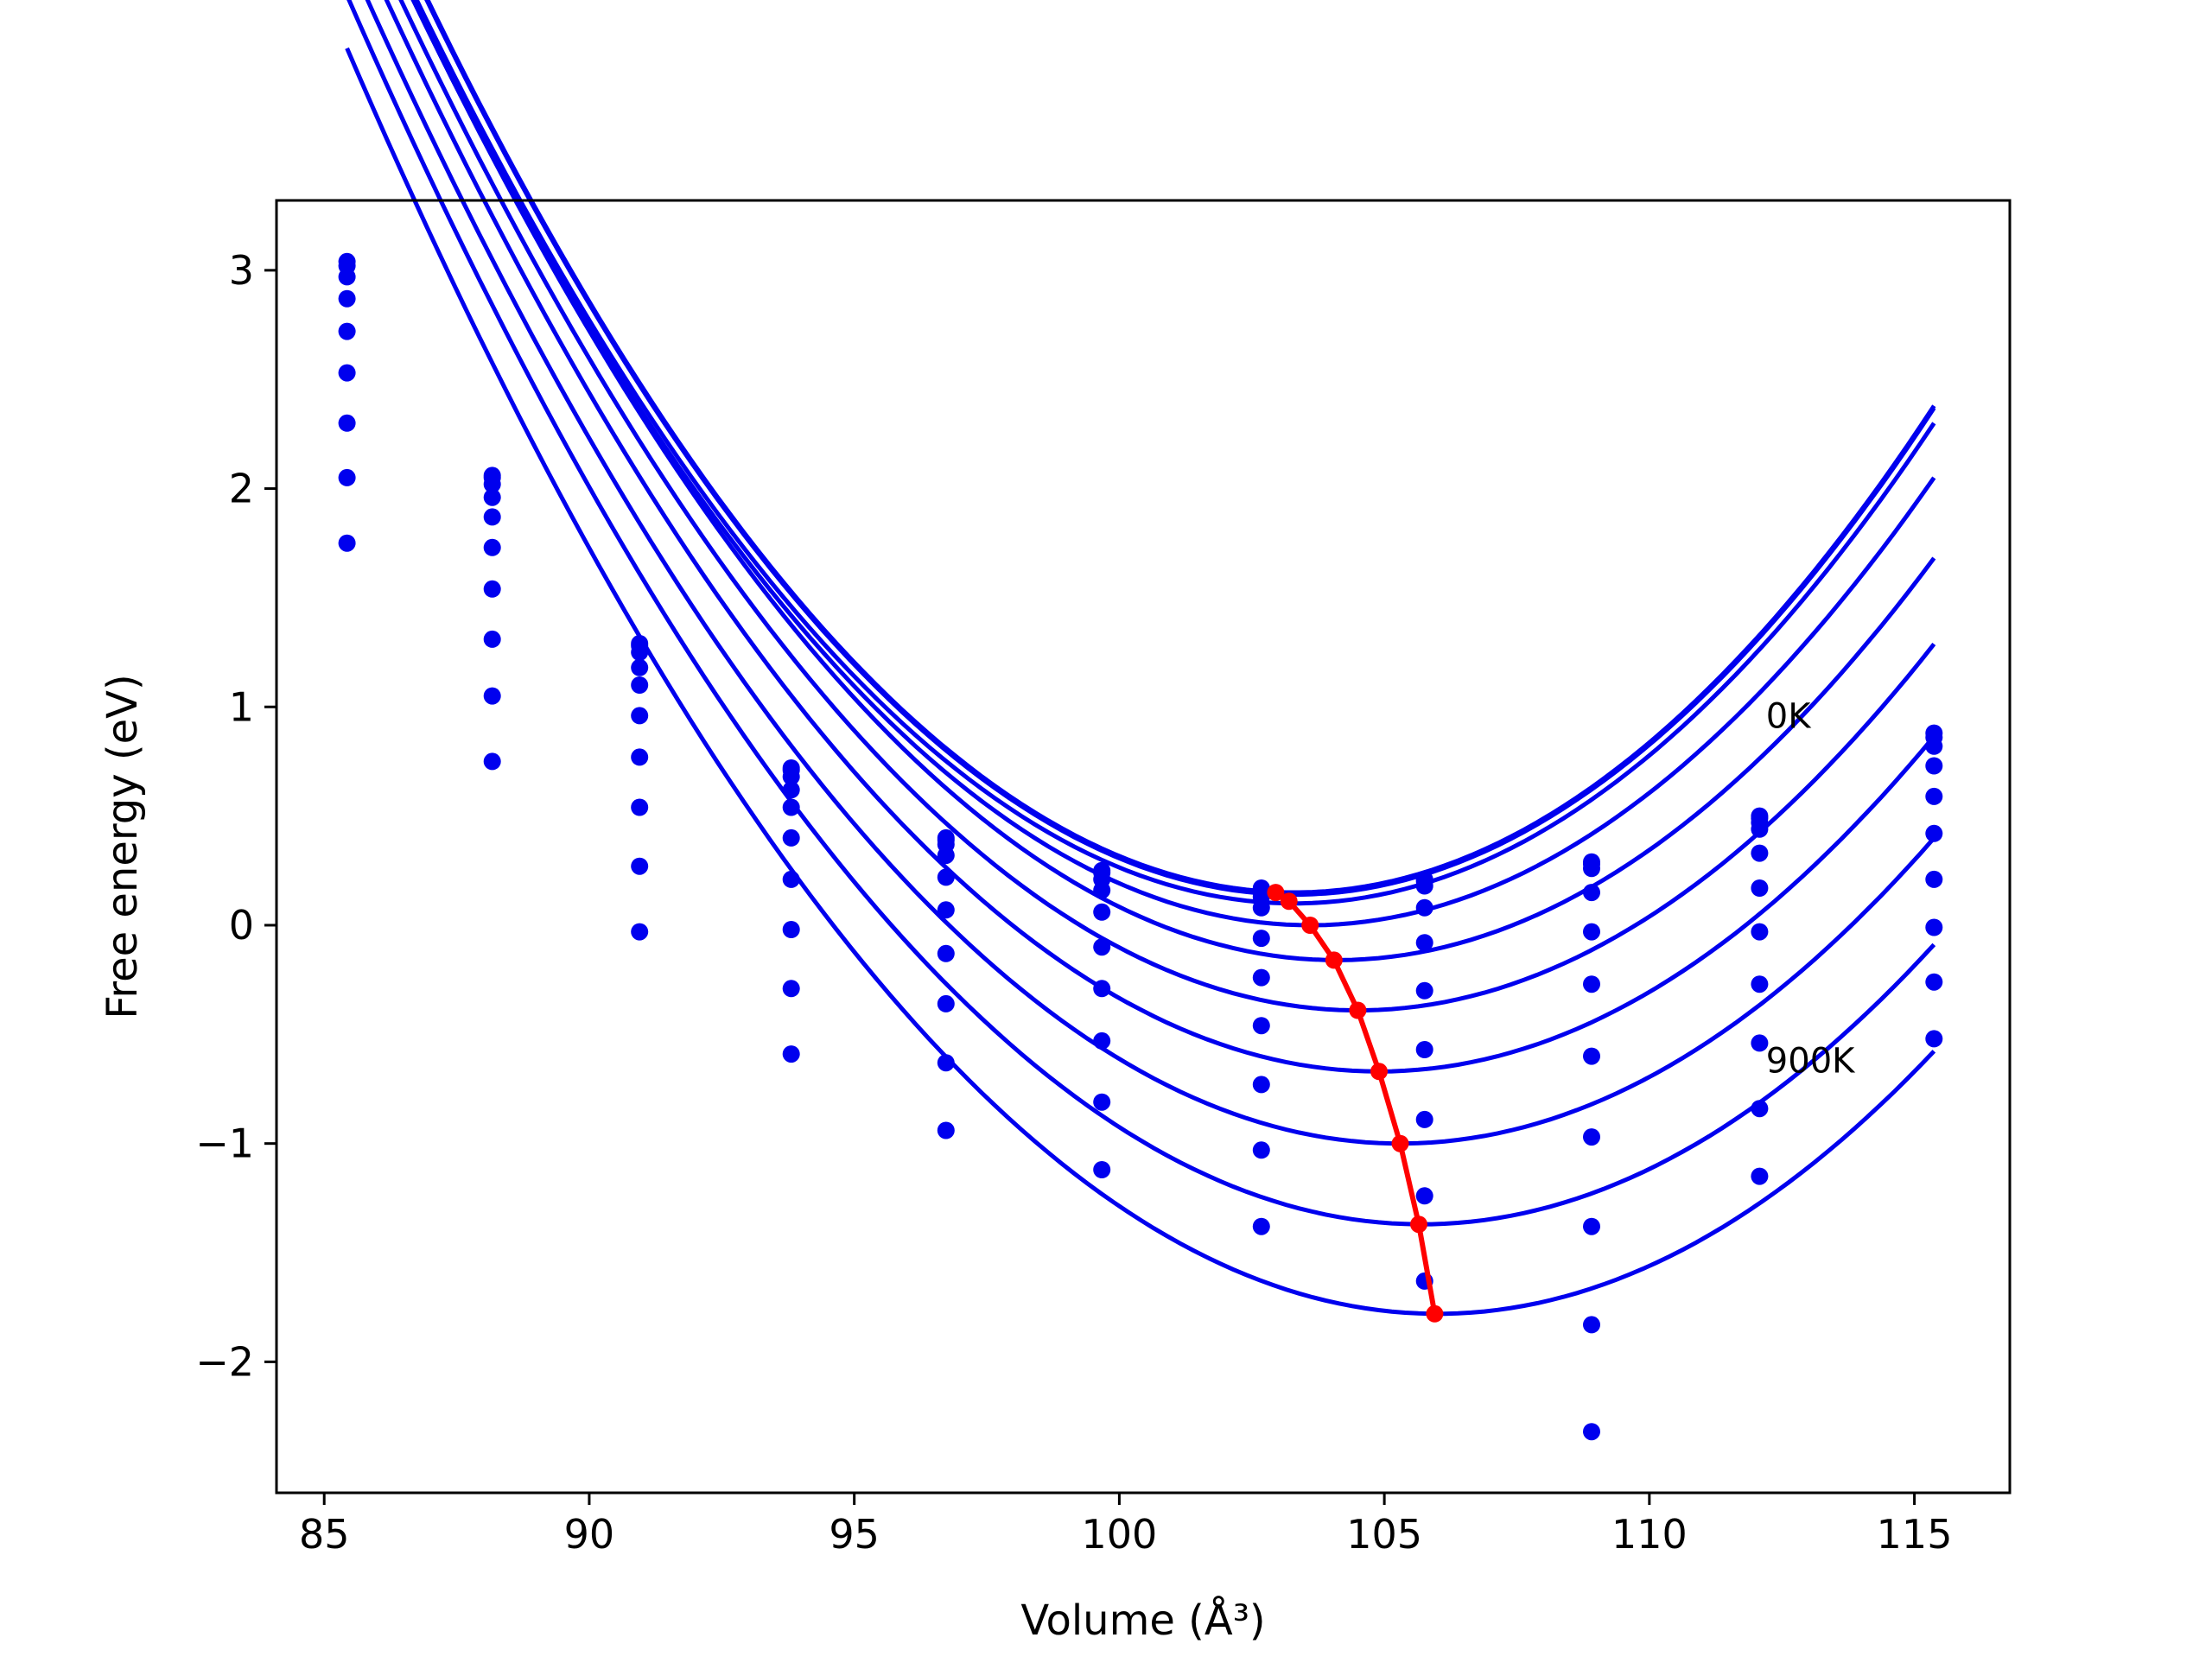 The height and width of the screenshot is (1663, 2212). What do you see at coordinates (241, 707) in the screenshot?
I see `y-tick-label: 1` at bounding box center [241, 707].